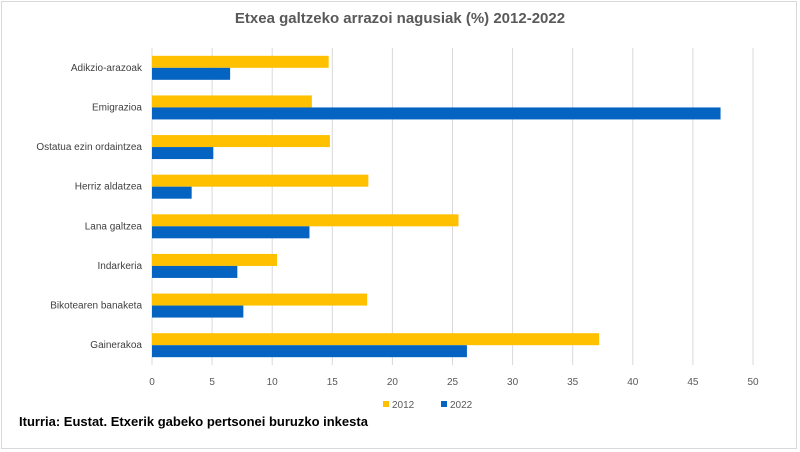  I want to click on x-tick-label: 25, so click(453, 382).